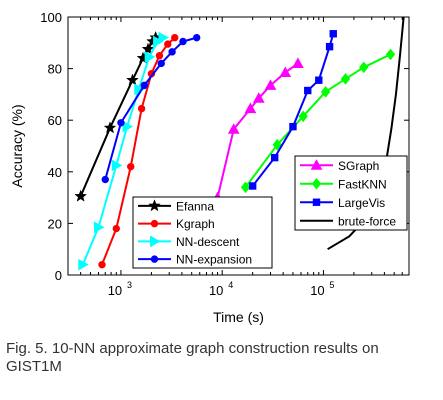  Describe the element at coordinates (202, 232) in the screenshot. I see `legend-bottom-left: Efanna Kgraph NN-descent NN-expansion` at that location.